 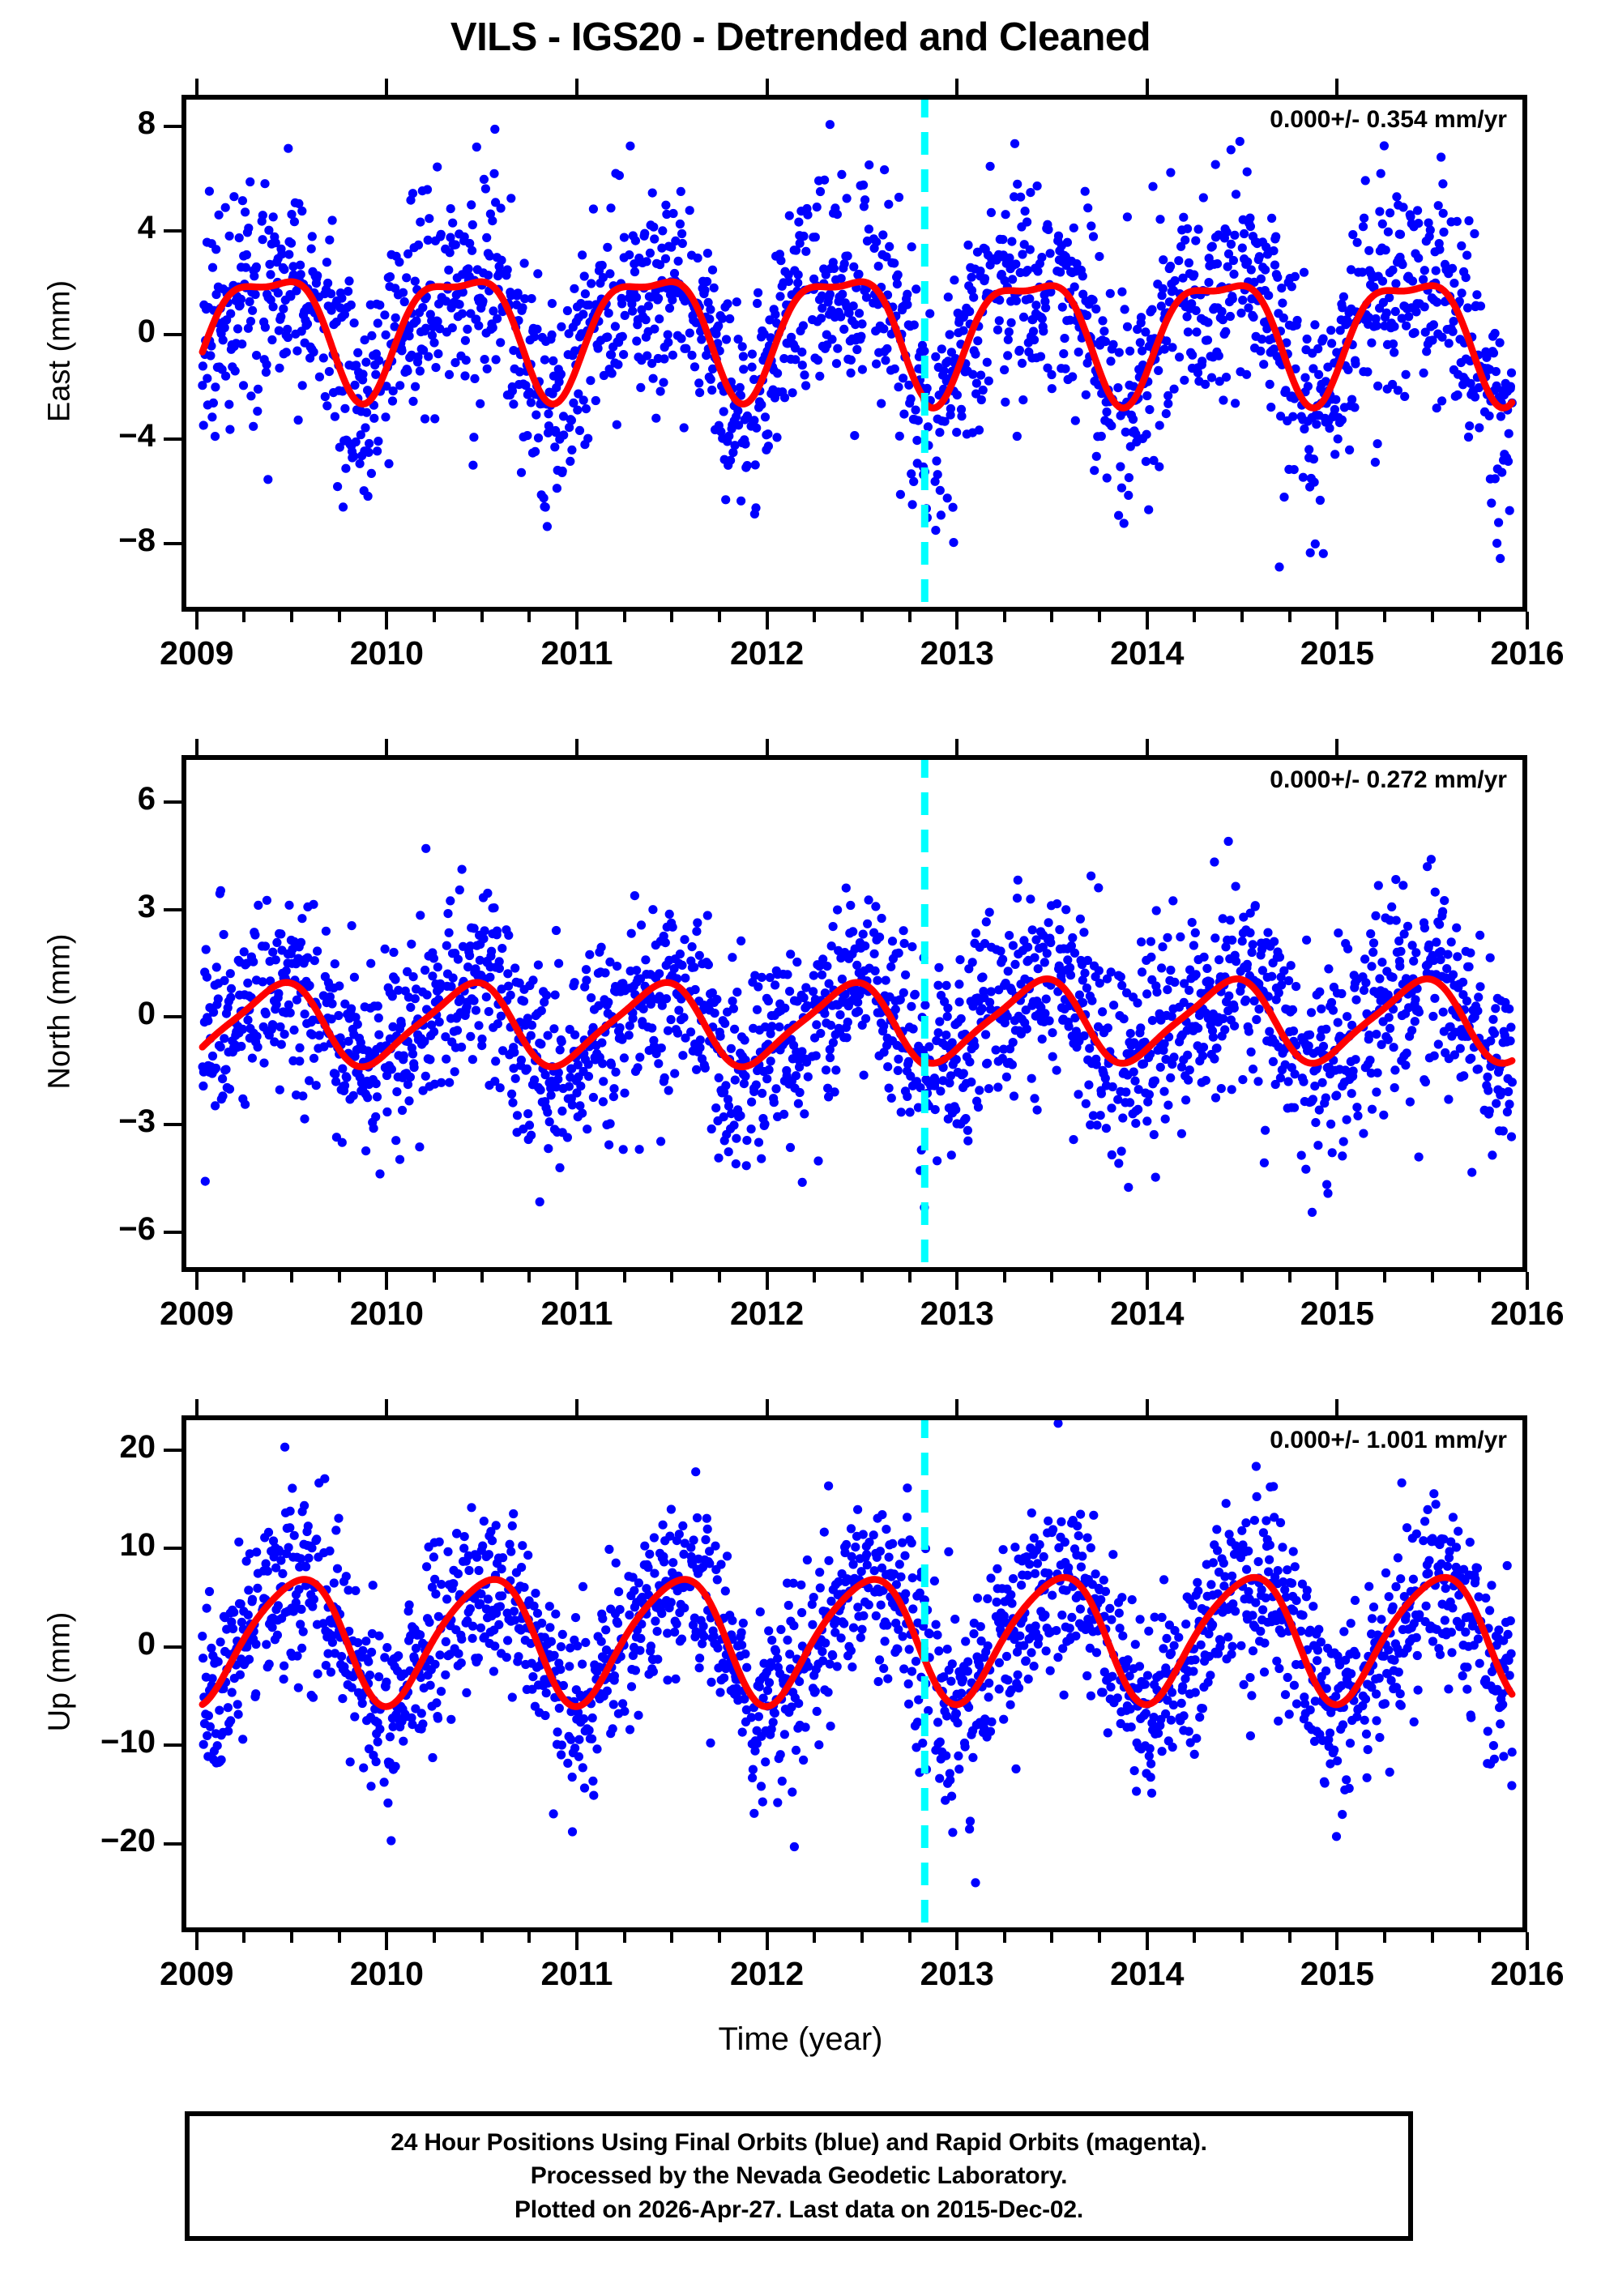 What do you see at coordinates (1337, 1974) in the screenshot?
I see `x-tick-label-up-6: 2015` at bounding box center [1337, 1974].